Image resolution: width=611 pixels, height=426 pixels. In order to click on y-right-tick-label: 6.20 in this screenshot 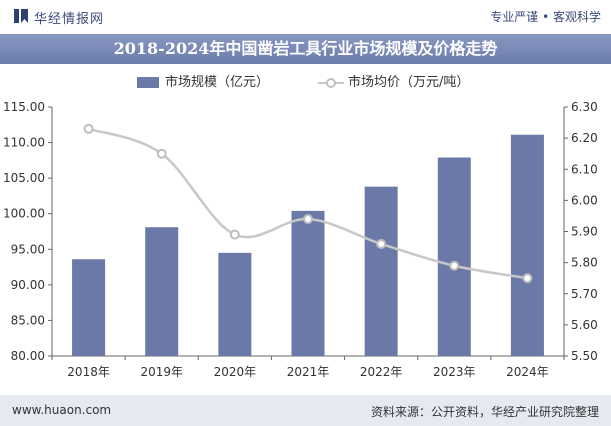, I will do `click(584, 138)`.